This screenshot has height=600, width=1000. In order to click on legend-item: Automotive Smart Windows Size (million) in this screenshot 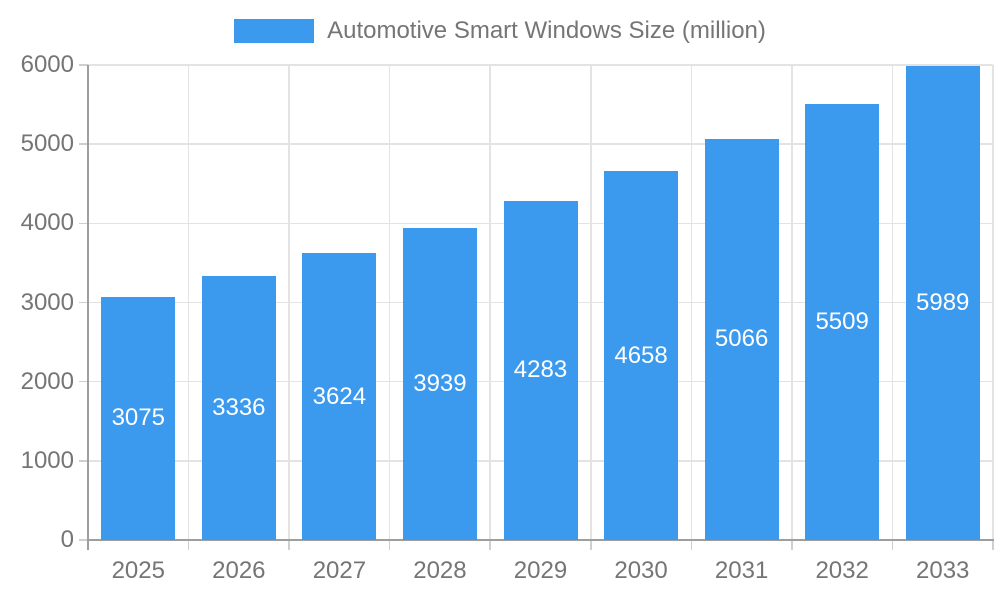, I will do `click(500, 31)`.